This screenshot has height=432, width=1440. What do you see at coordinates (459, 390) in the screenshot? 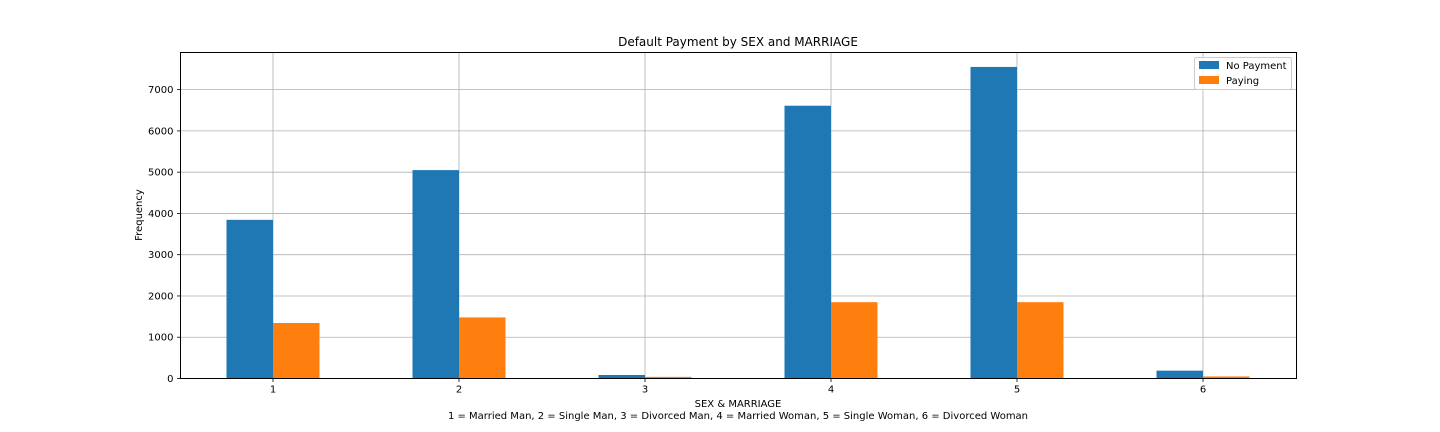
I see `x-tick-label: 2` at bounding box center [459, 390].